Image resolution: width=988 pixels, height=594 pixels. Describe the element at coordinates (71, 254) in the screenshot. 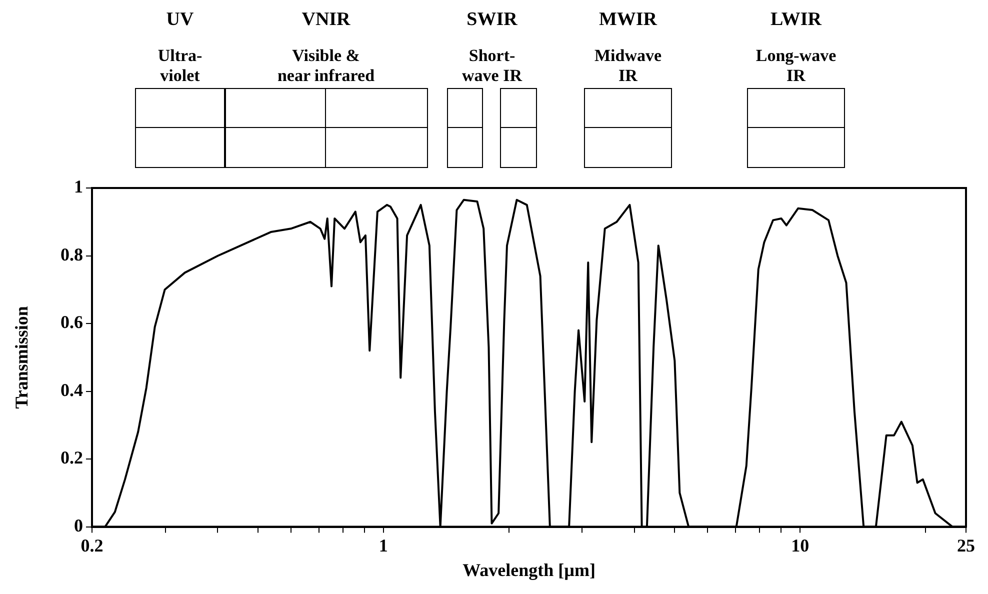

I see `y-tick-label: 0.8` at that location.